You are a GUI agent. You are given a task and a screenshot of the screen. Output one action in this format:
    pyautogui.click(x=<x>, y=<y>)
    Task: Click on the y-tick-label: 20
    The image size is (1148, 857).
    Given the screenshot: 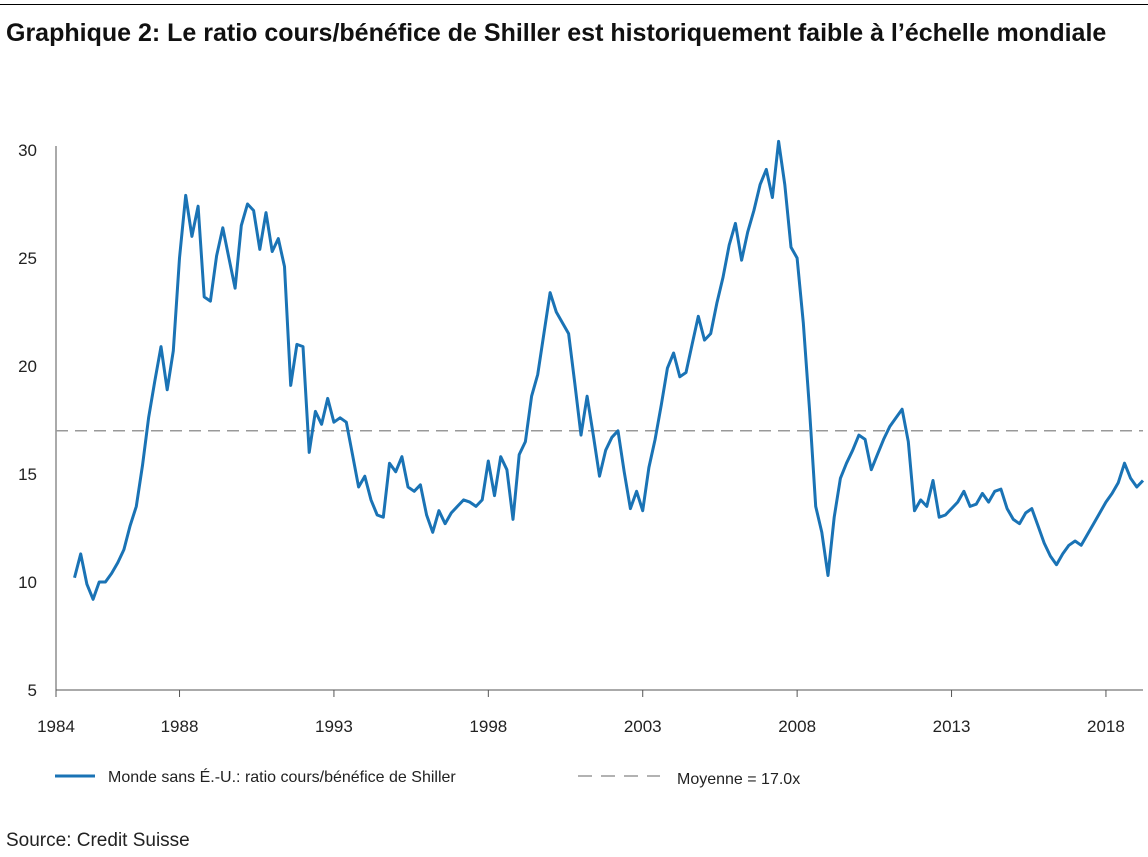 What is the action you would take?
    pyautogui.click(x=27, y=366)
    